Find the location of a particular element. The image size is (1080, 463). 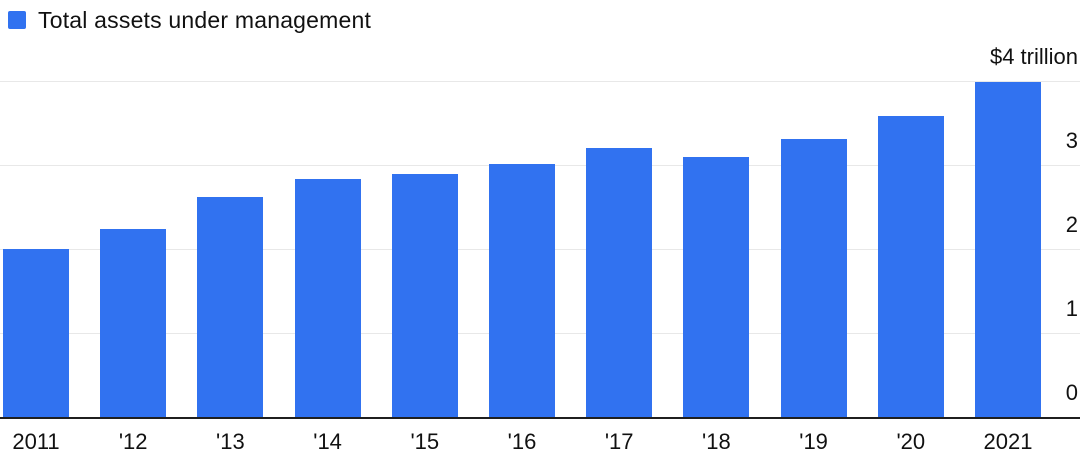

legend: Total assets under management is located at coordinates (189, 20).